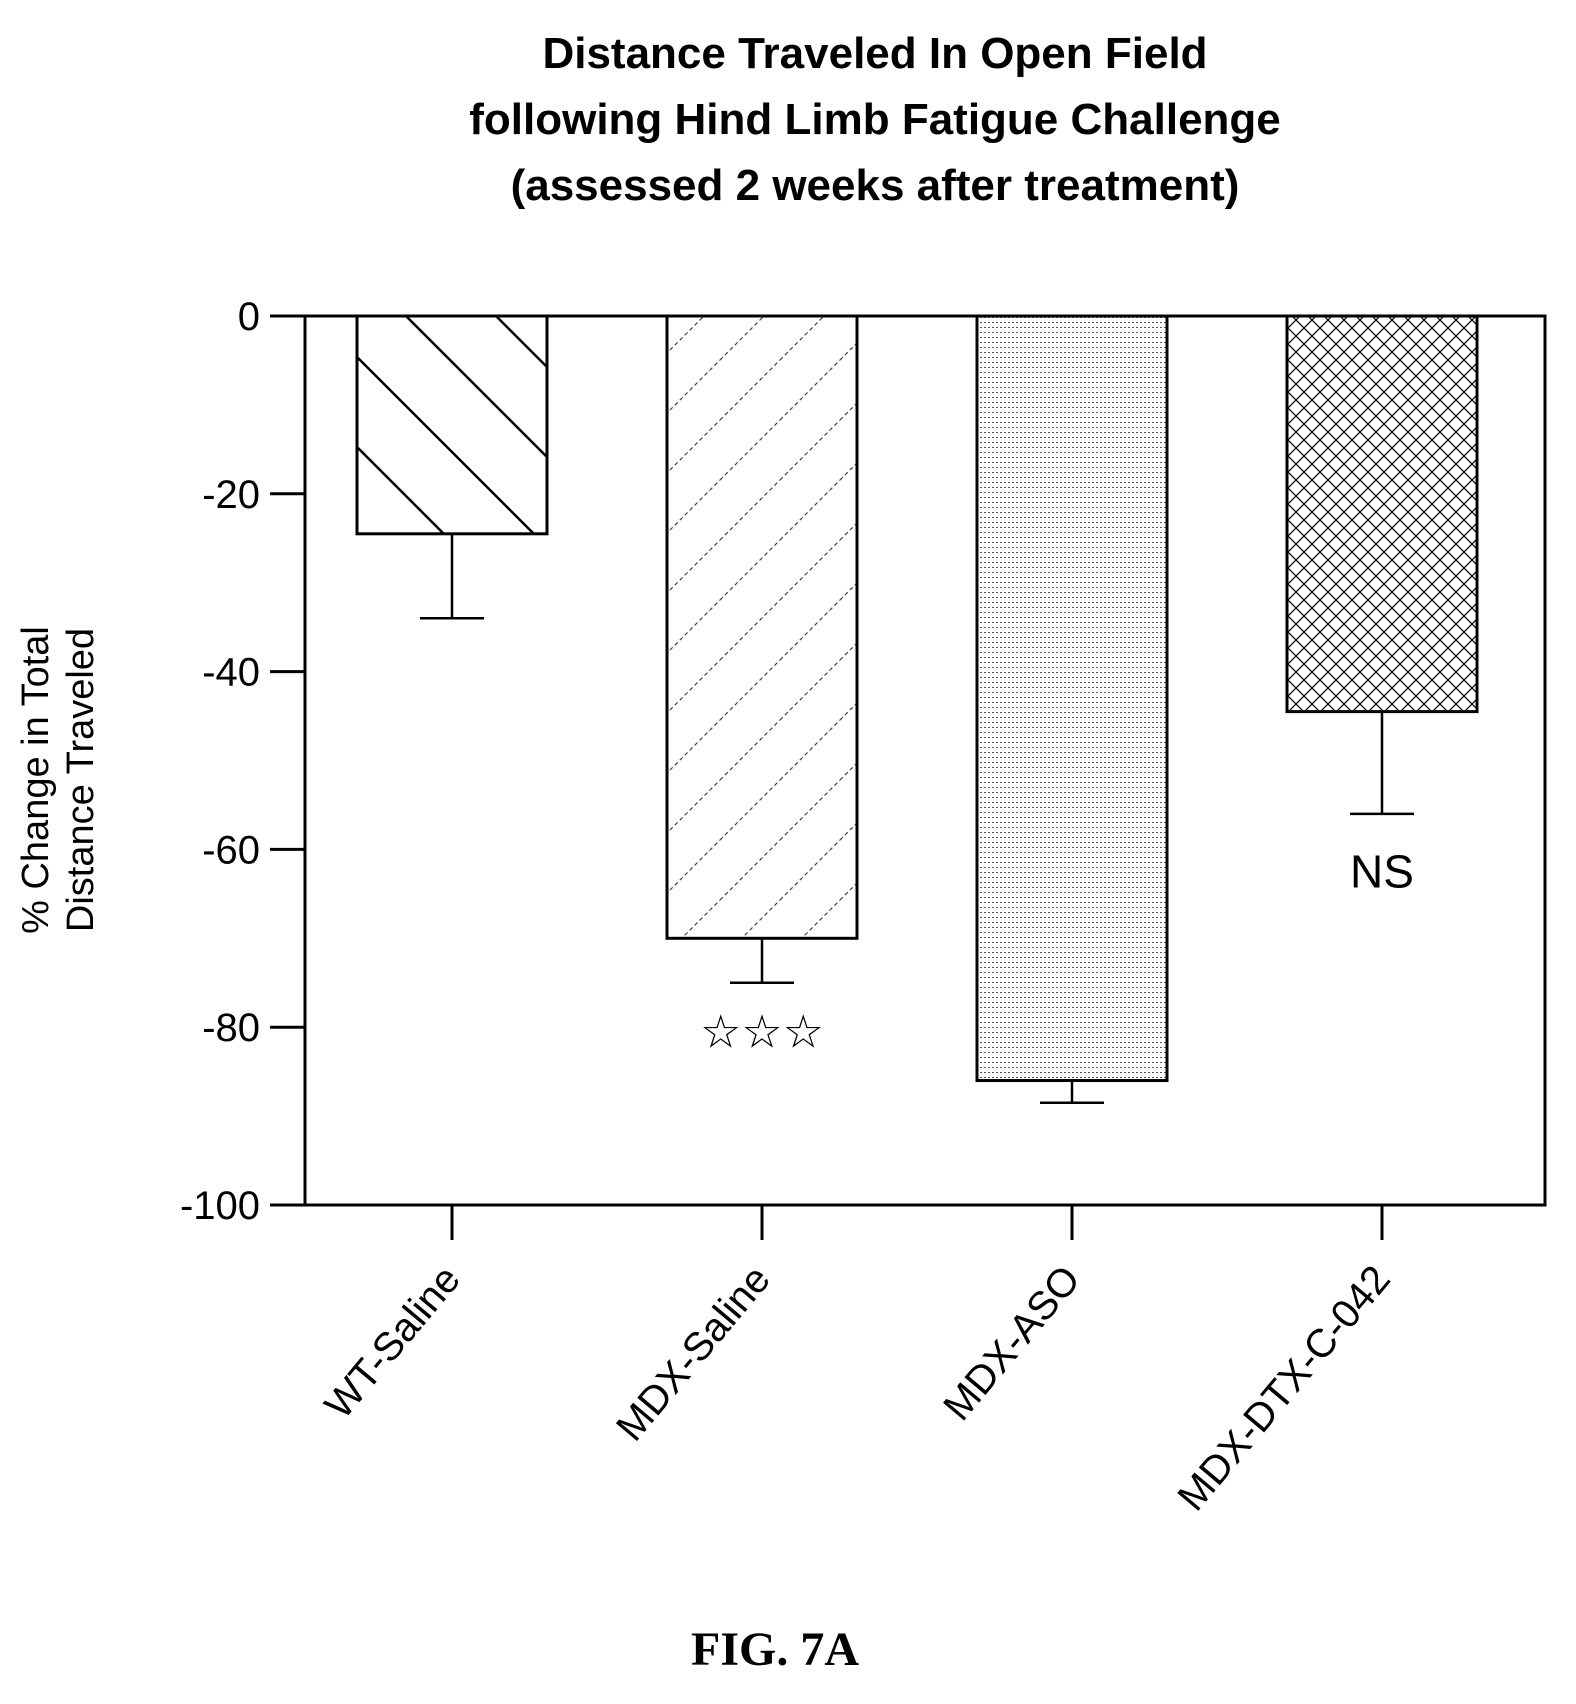  Describe the element at coordinates (1382, 872) in the screenshot. I see `significance-label: NS` at that location.